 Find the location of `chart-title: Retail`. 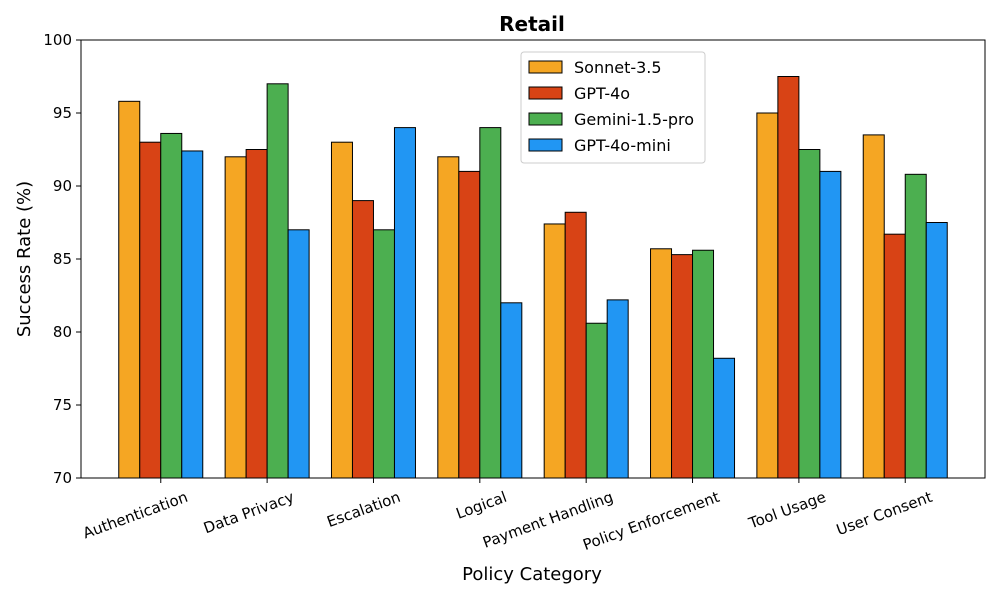

chart-title: Retail is located at coordinates (532, 24).